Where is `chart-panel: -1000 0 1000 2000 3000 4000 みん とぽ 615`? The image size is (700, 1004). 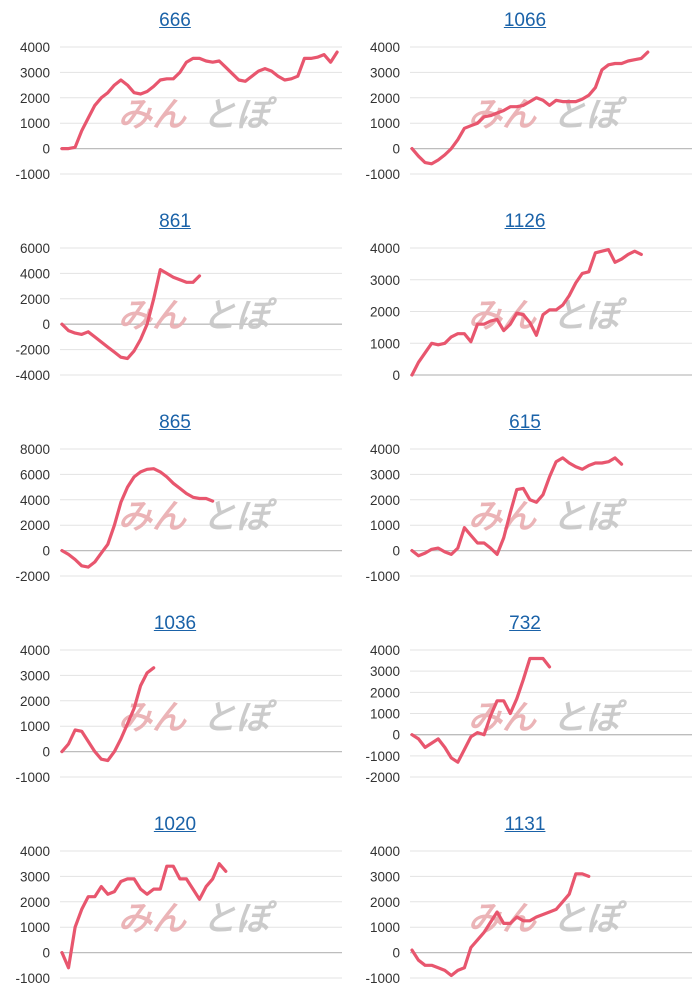
chart-panel: -1000 0 1000 2000 3000 4000 みん とぽ 615 is located at coordinates (525, 502).